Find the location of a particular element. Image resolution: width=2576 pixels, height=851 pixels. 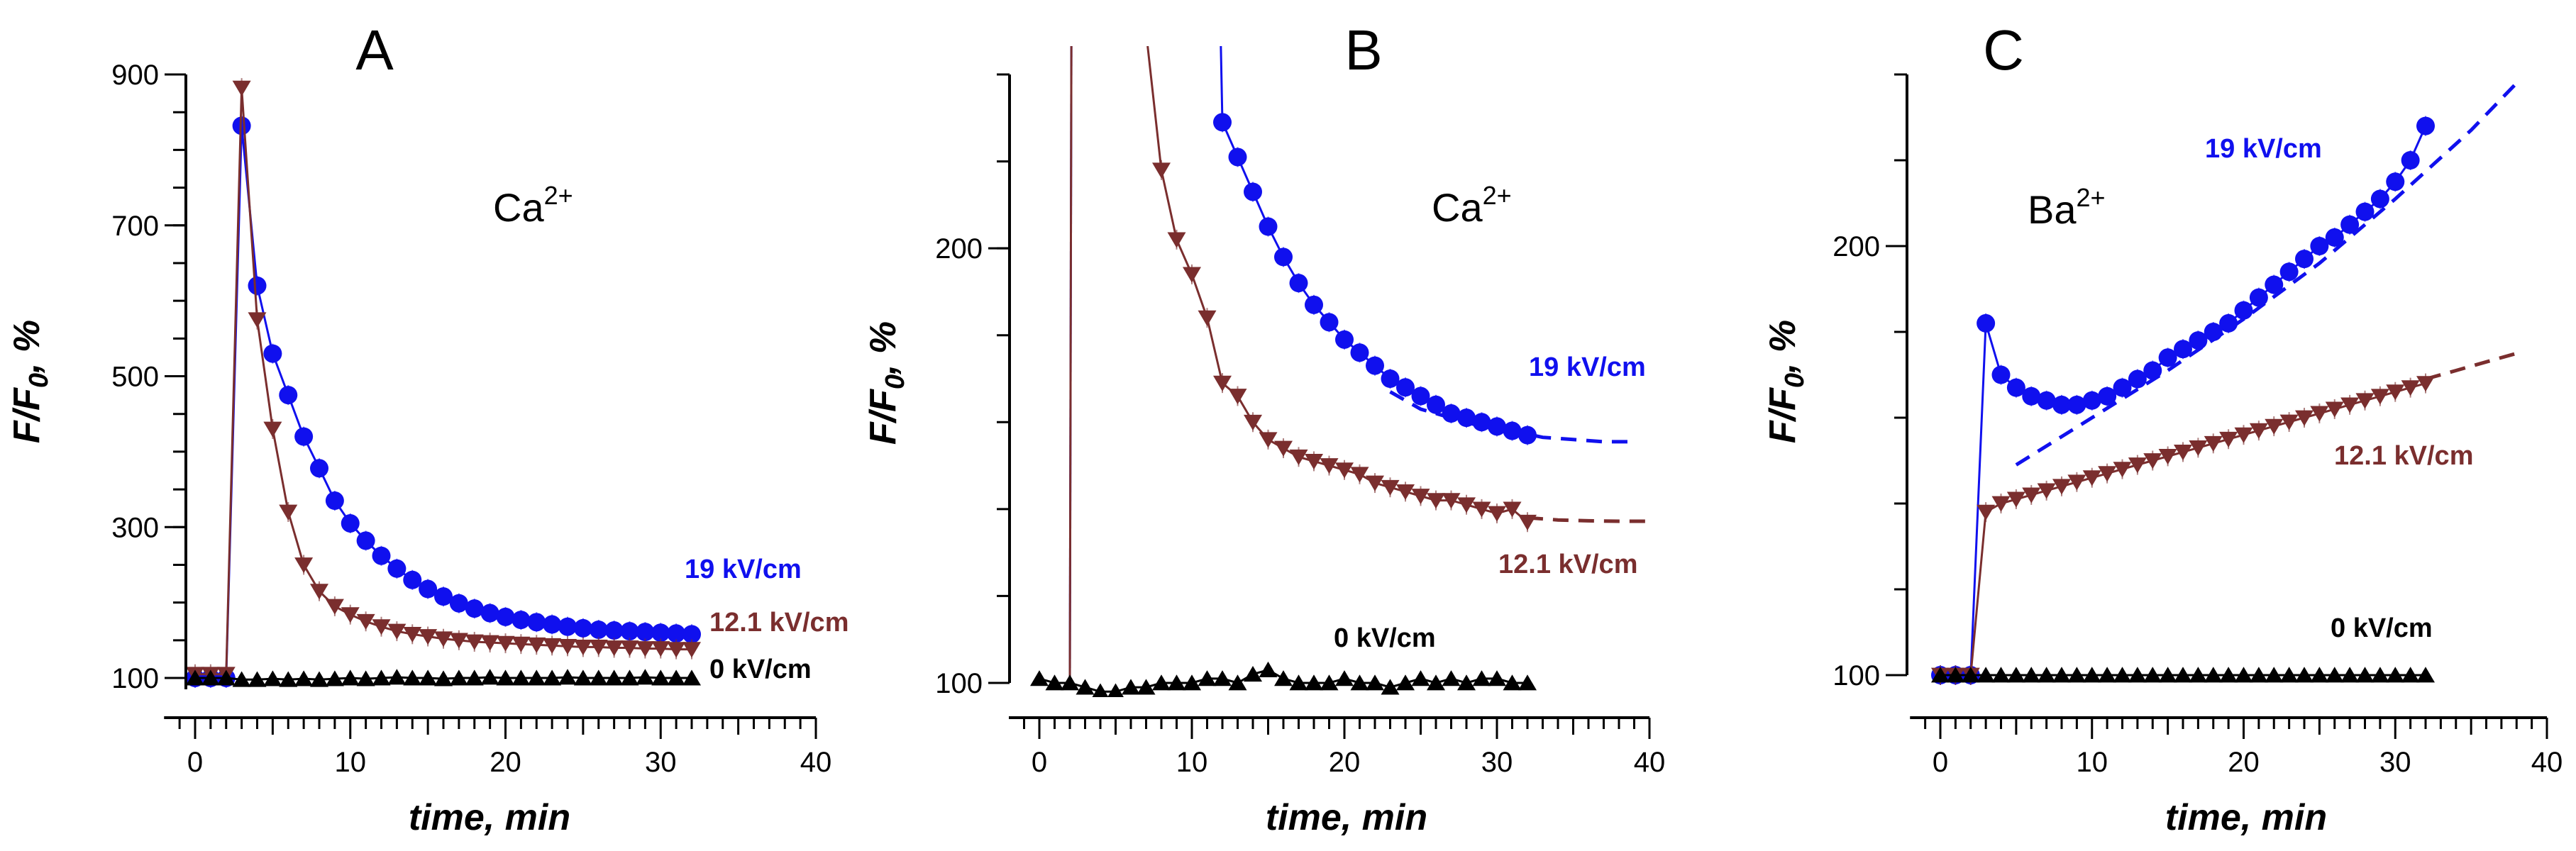

ion-label: Ba2+ is located at coordinates (2067, 207).